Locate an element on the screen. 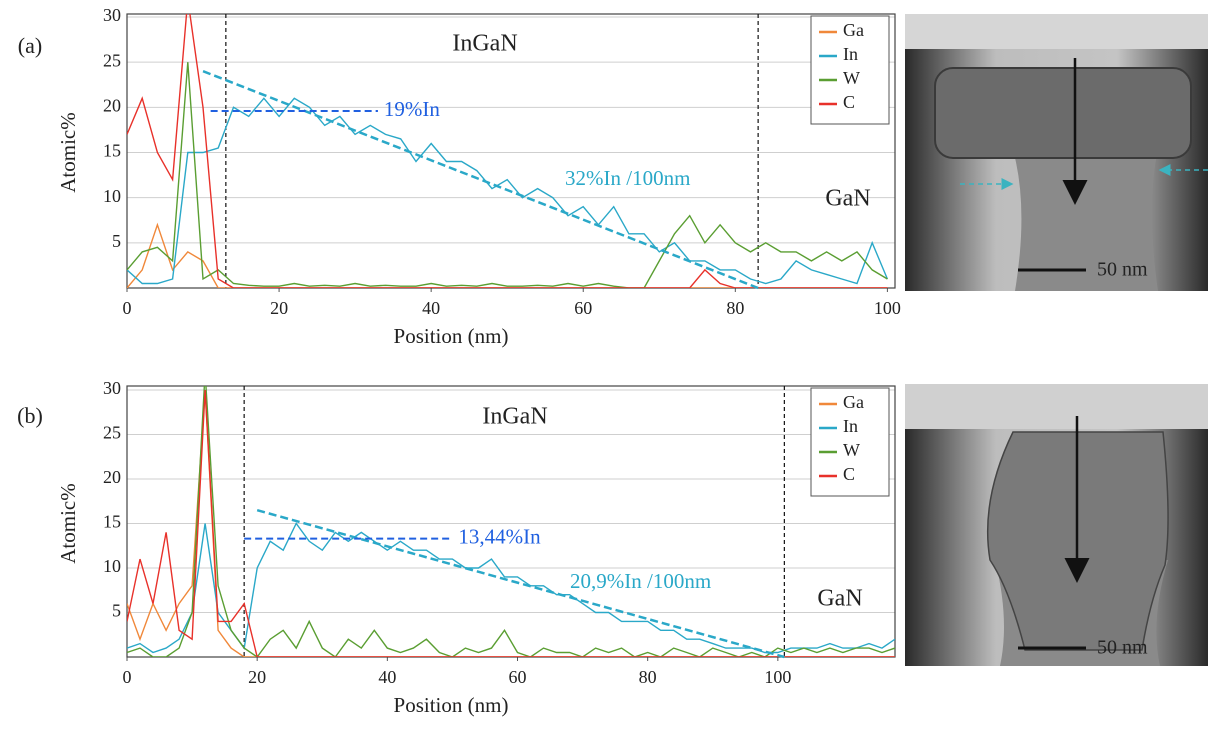  tem-image-a: 50 nm is located at coordinates (1056, 152).